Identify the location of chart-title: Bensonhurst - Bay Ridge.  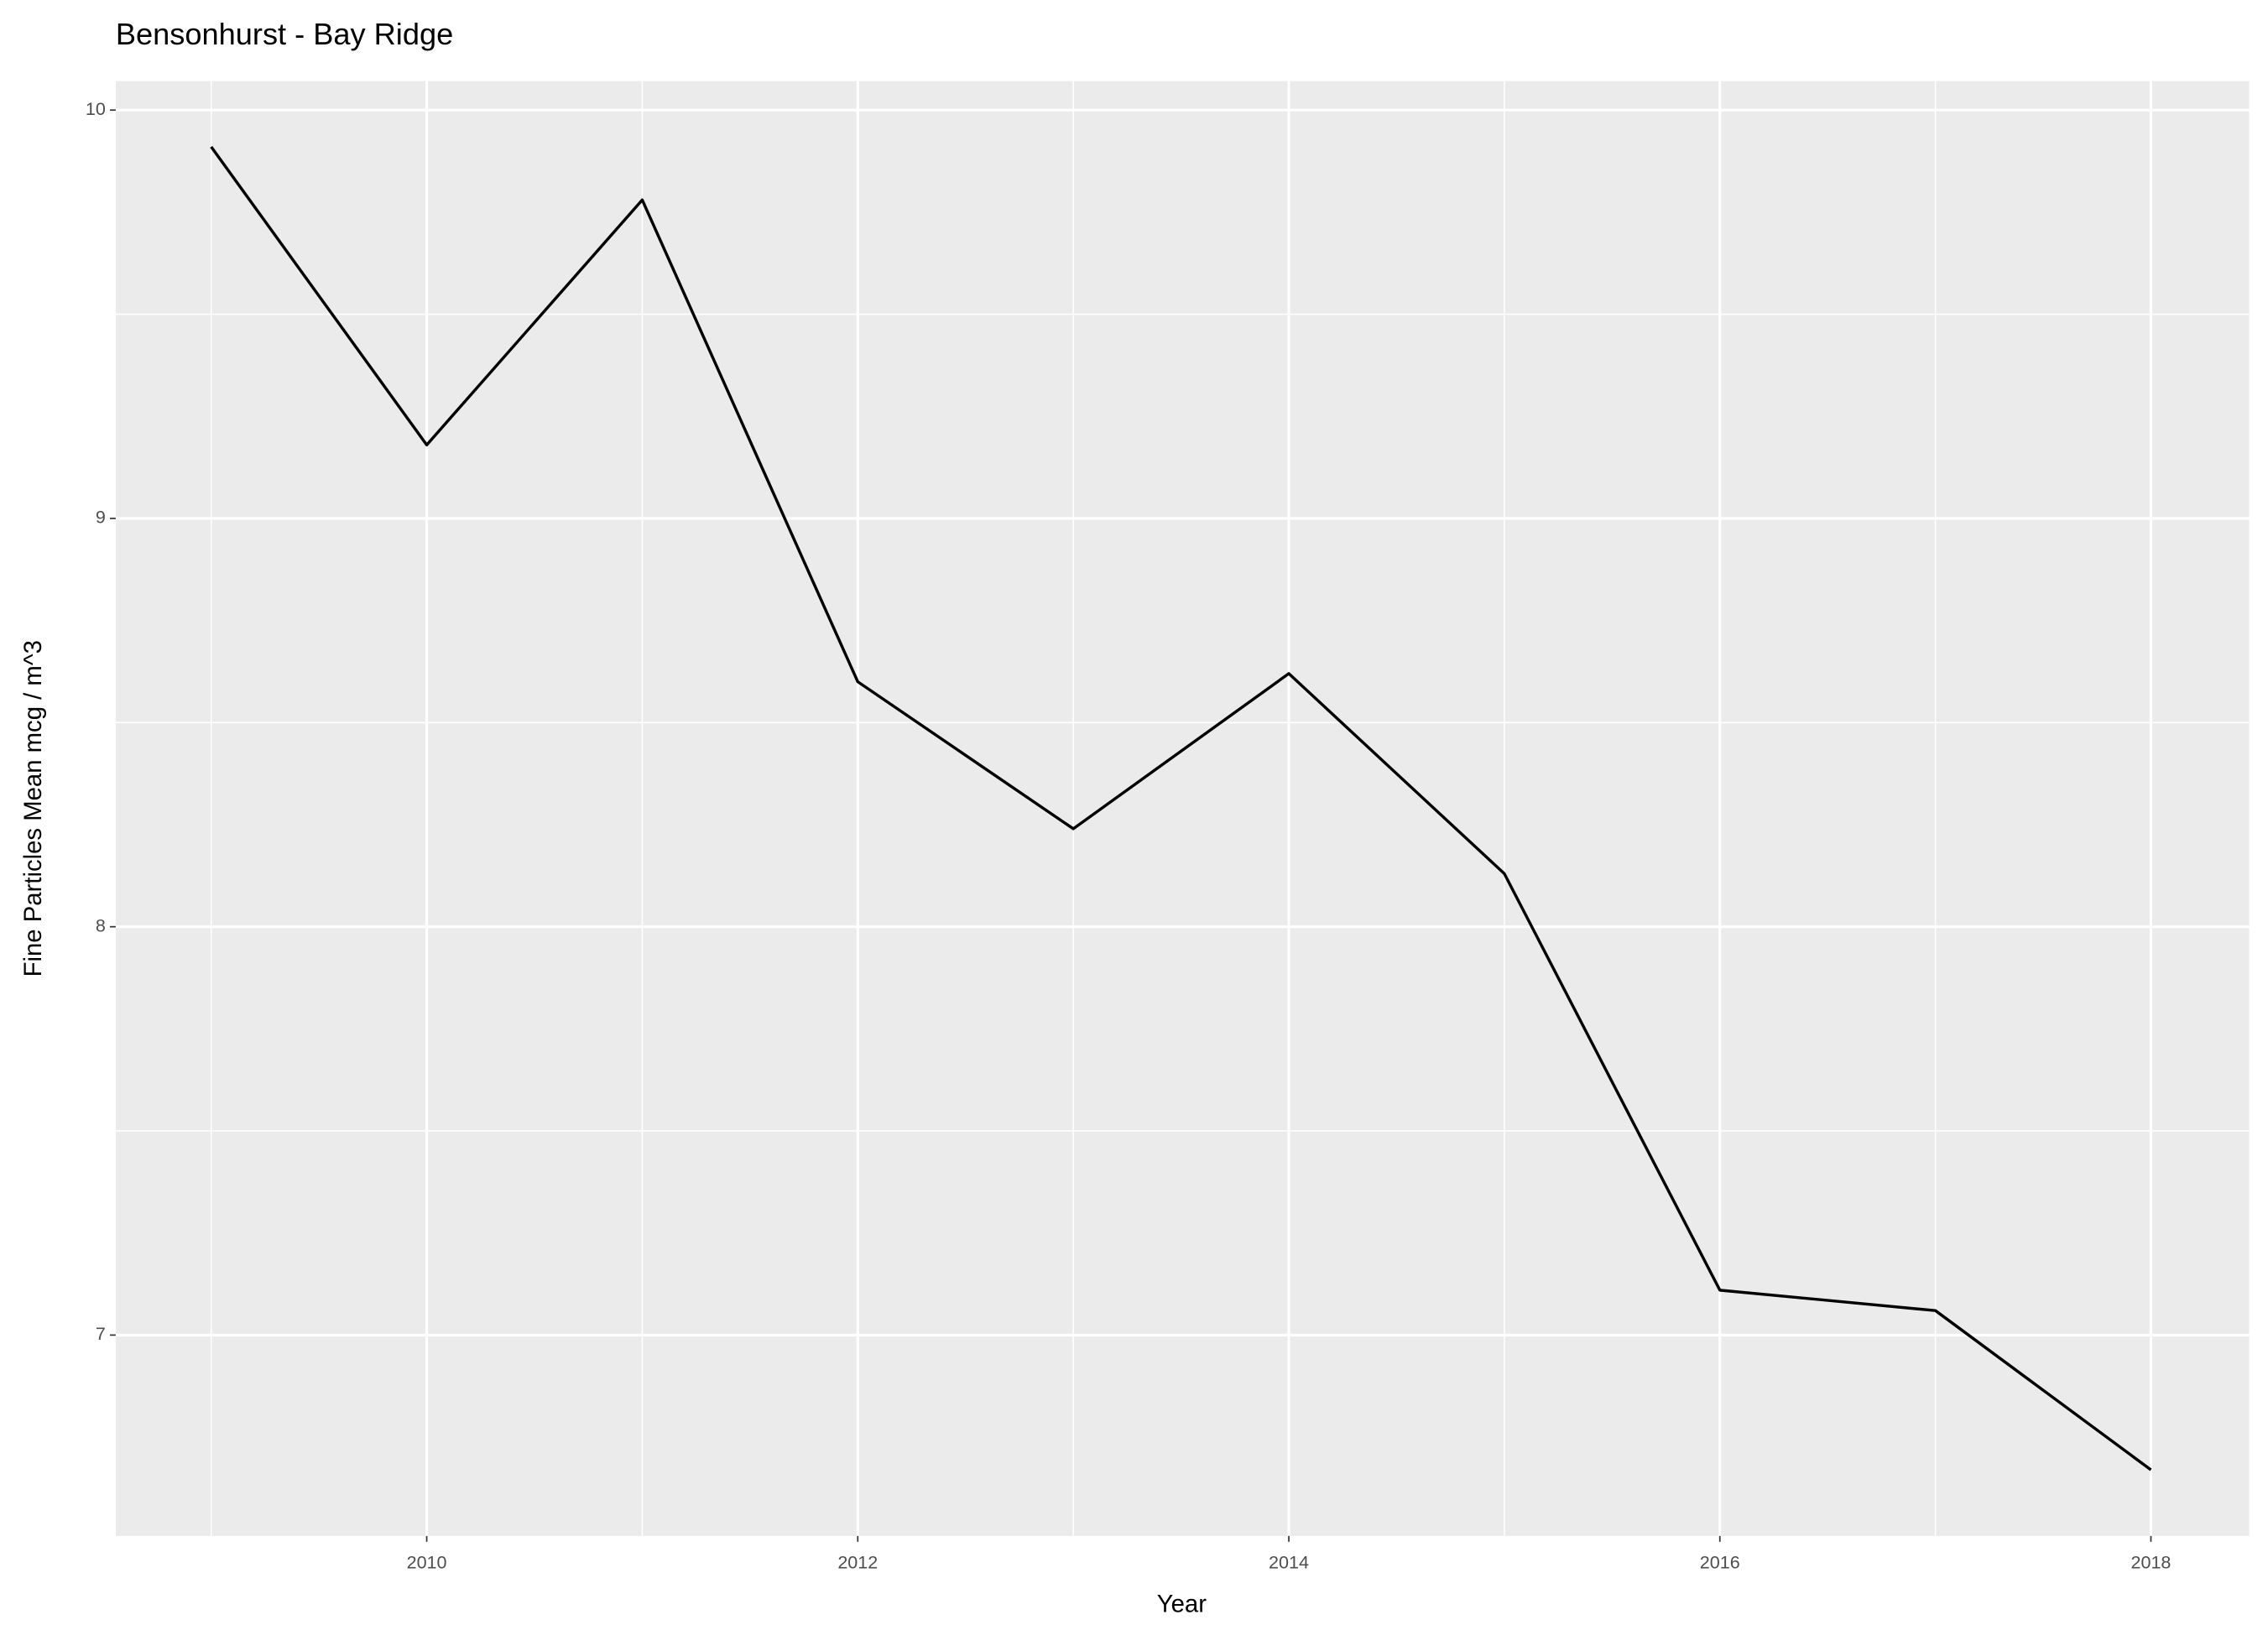
(284, 34).